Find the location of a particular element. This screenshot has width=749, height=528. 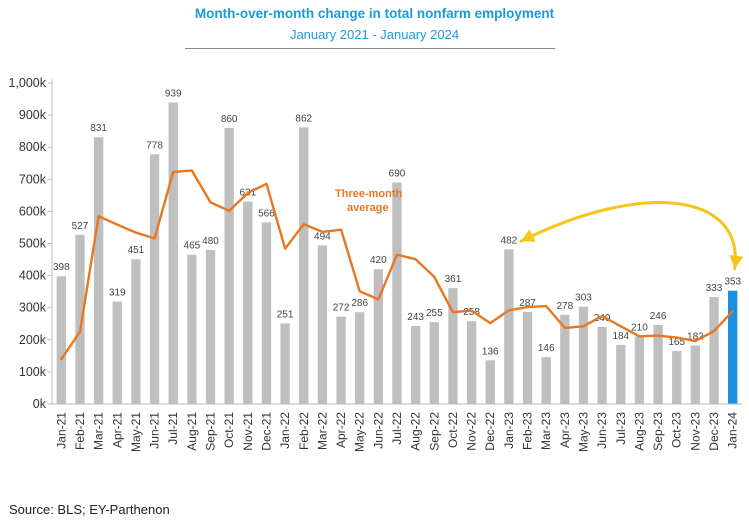

bar-highlighted is located at coordinates (733, 347).